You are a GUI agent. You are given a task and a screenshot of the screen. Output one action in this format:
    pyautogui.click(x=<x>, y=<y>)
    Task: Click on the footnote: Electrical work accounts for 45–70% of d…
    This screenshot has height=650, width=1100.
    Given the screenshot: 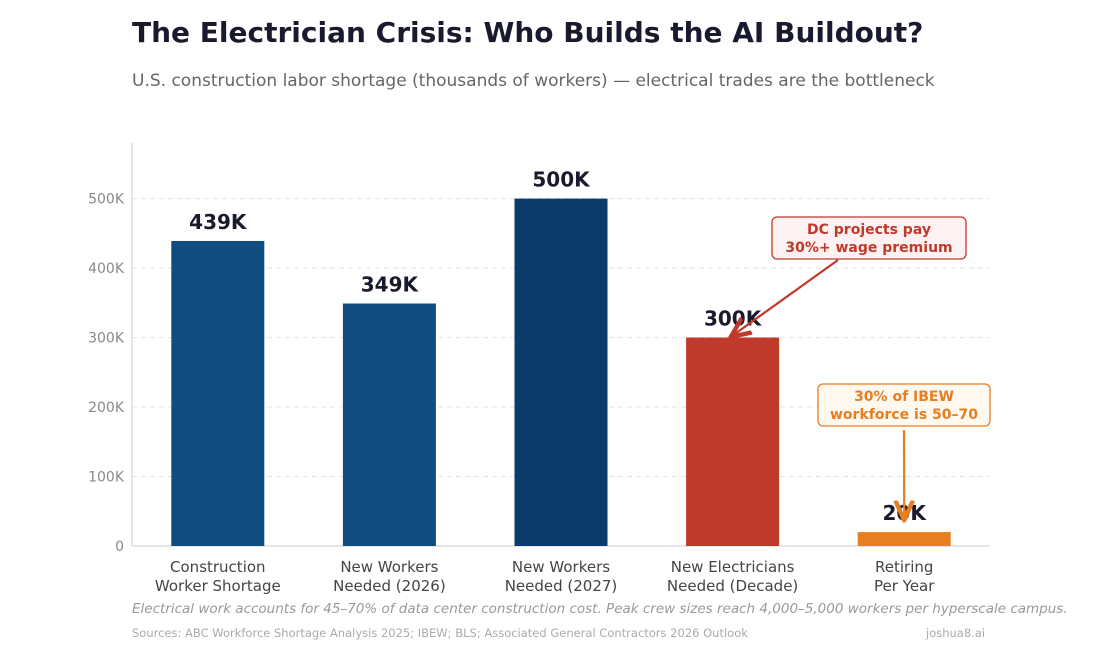 What is the action you would take?
    pyautogui.click(x=600, y=609)
    